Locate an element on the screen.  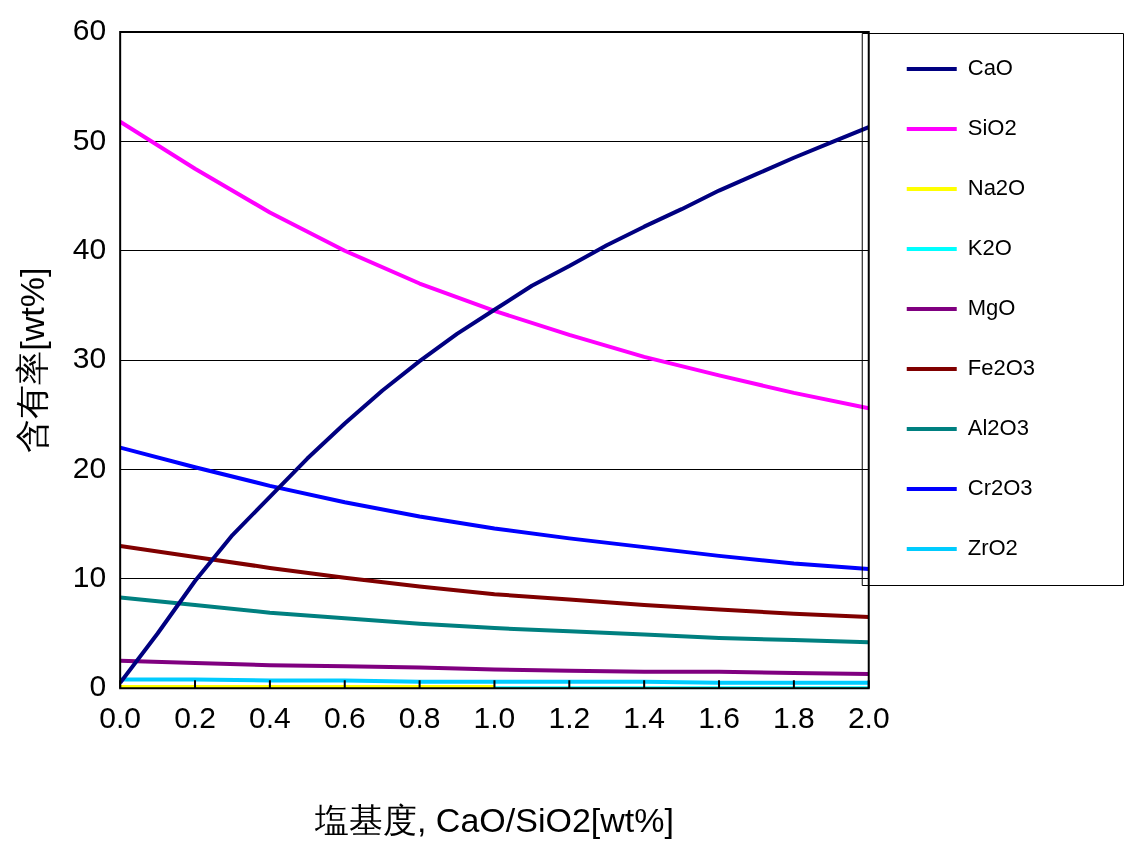
legend-label: Na2O is located at coordinates (996, 188).